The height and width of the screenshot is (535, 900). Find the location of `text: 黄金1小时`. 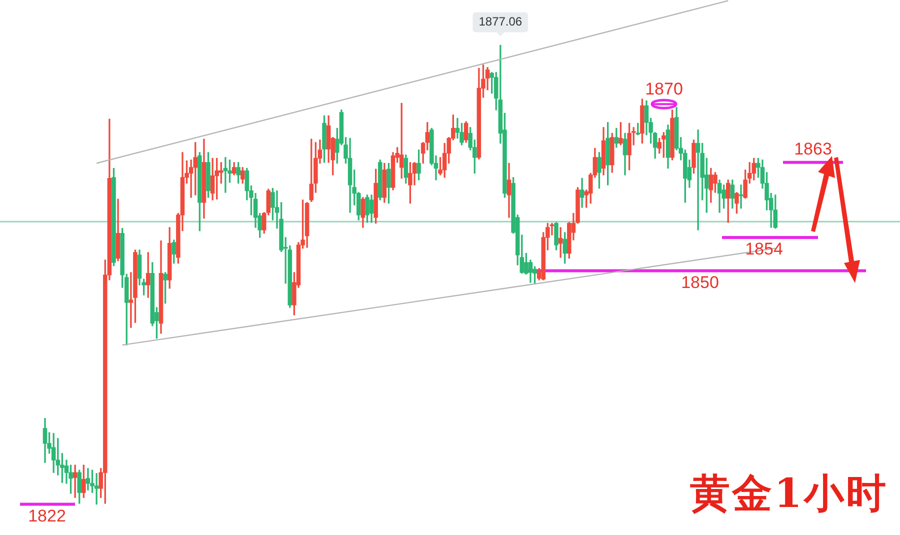

text: 黄金1小时 is located at coordinates (789, 494).